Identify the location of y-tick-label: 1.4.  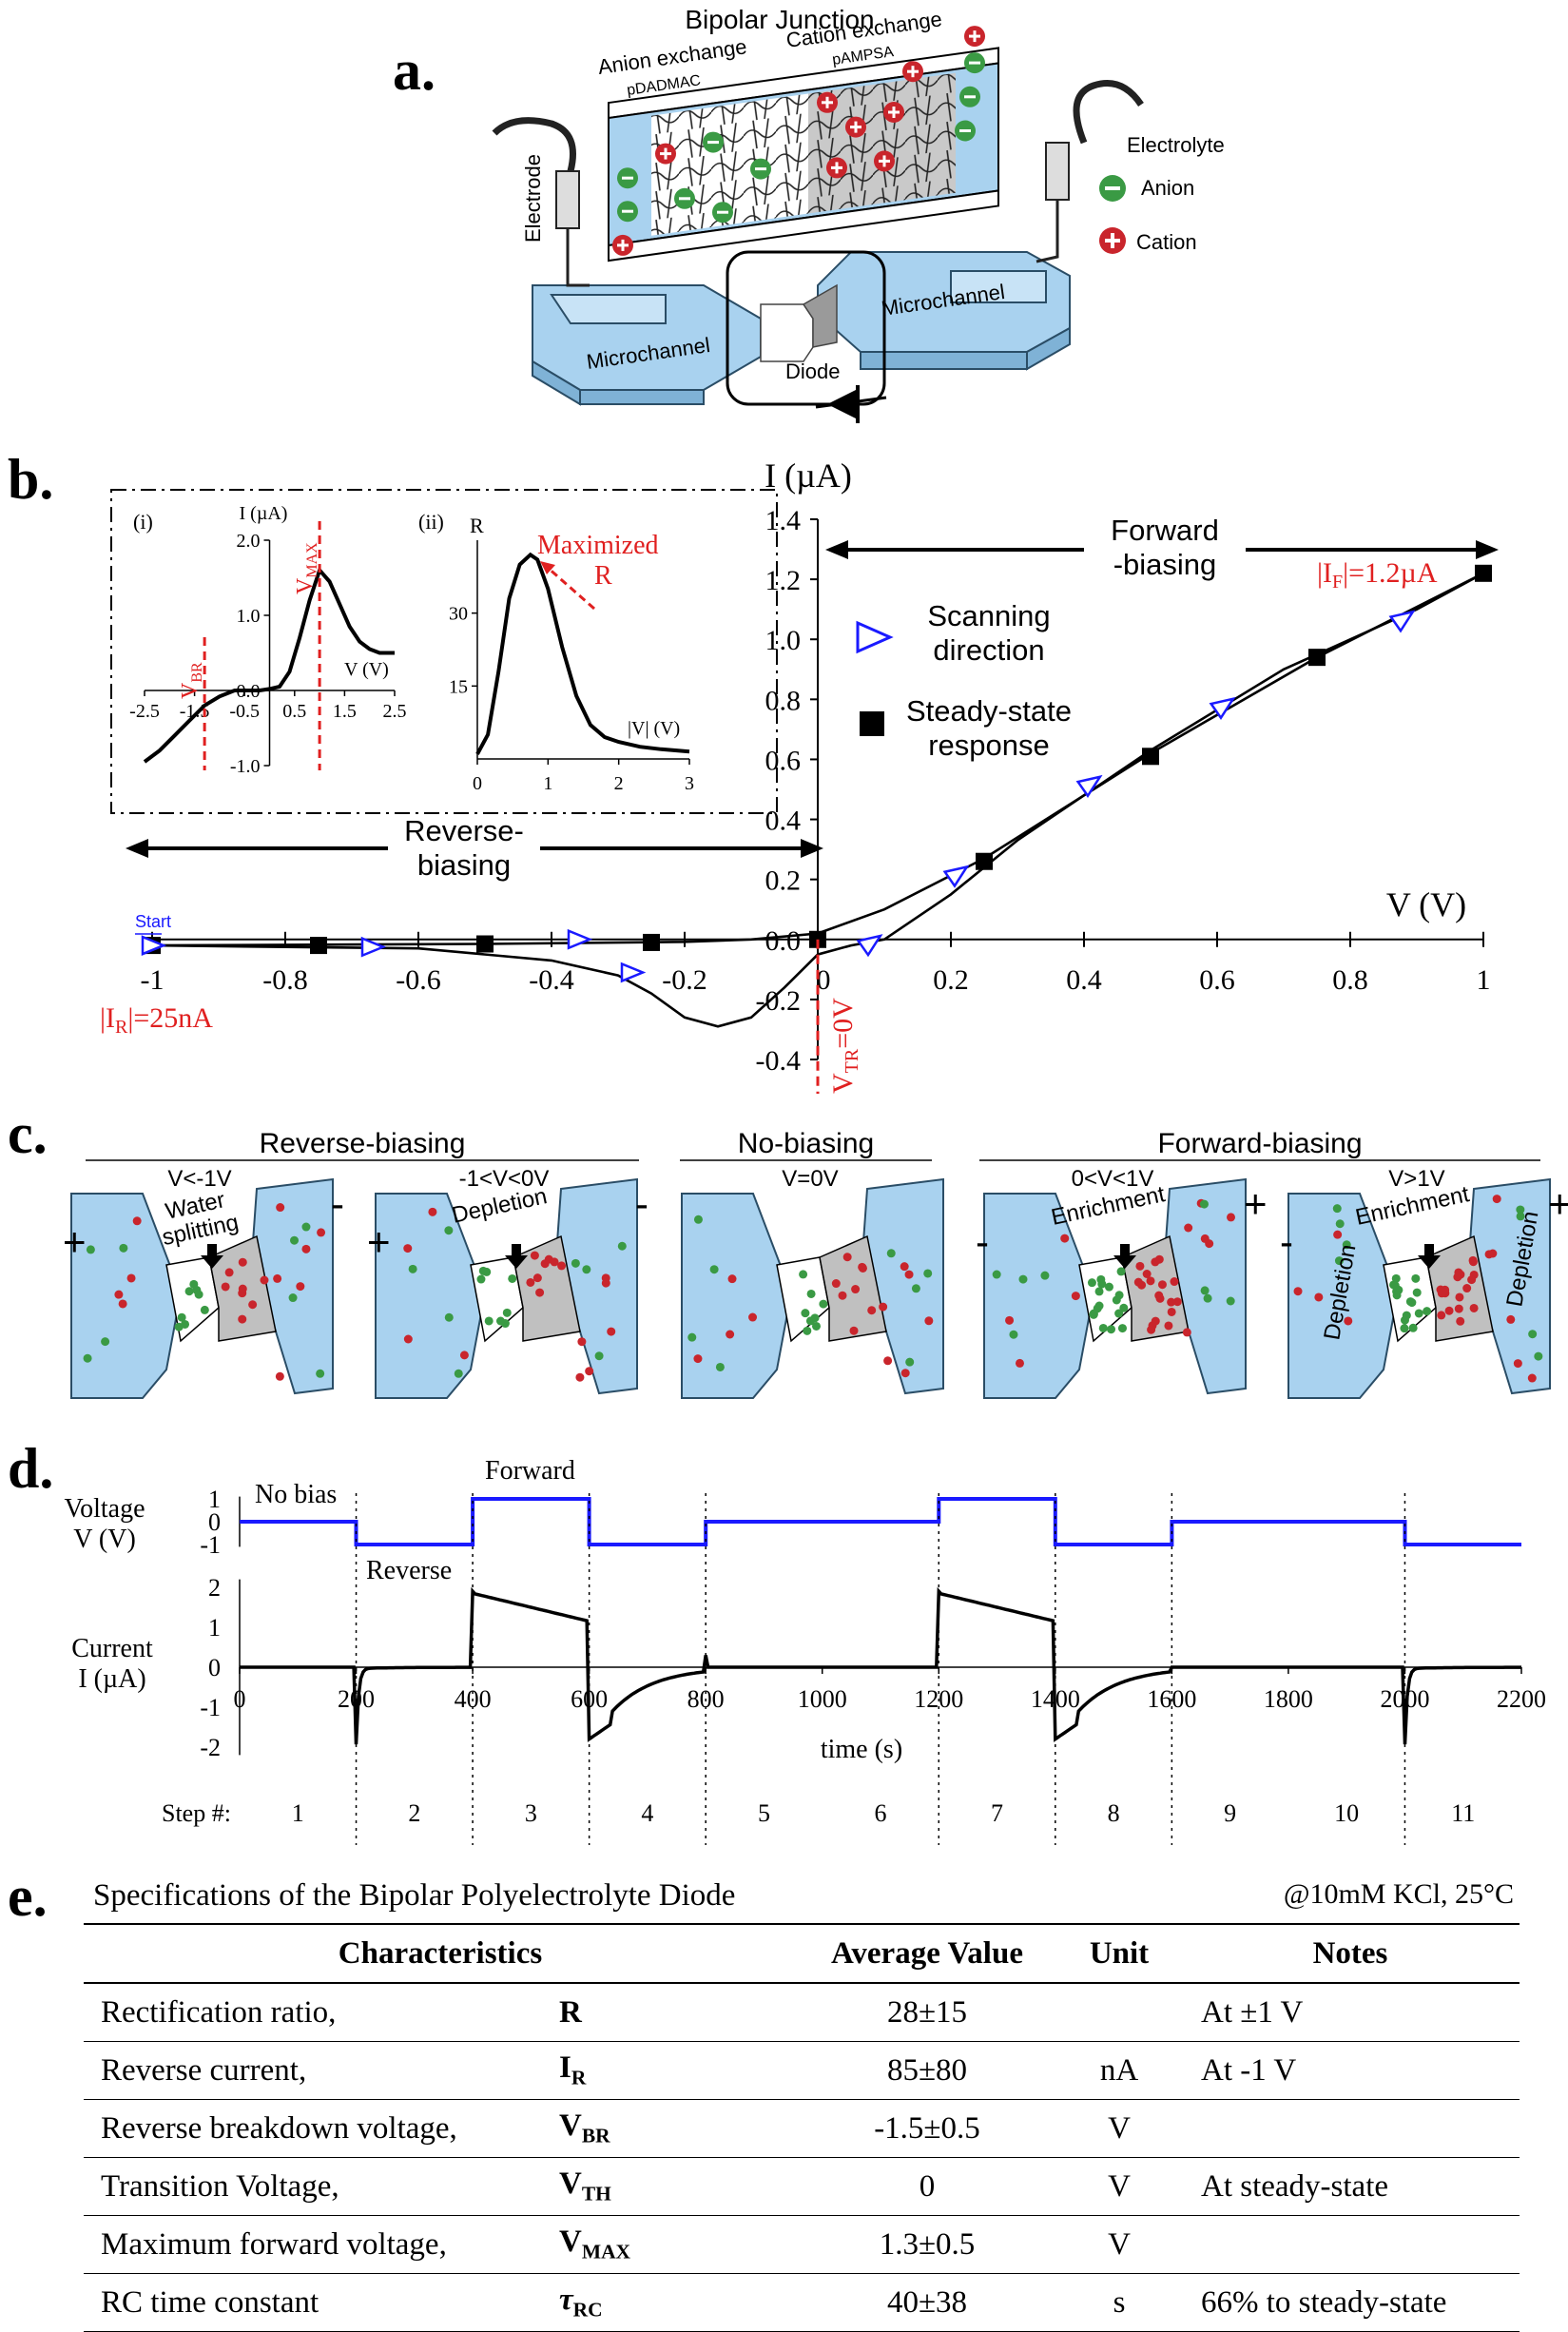
(783, 521).